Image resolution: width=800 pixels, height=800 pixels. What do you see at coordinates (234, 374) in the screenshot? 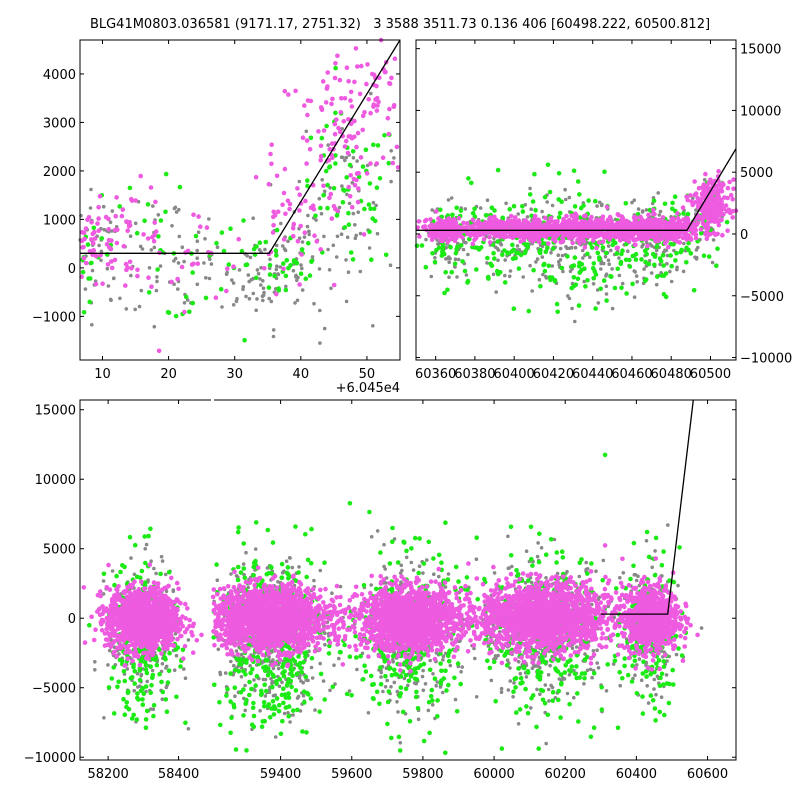
I see `x-tick-label: 30` at bounding box center [234, 374].